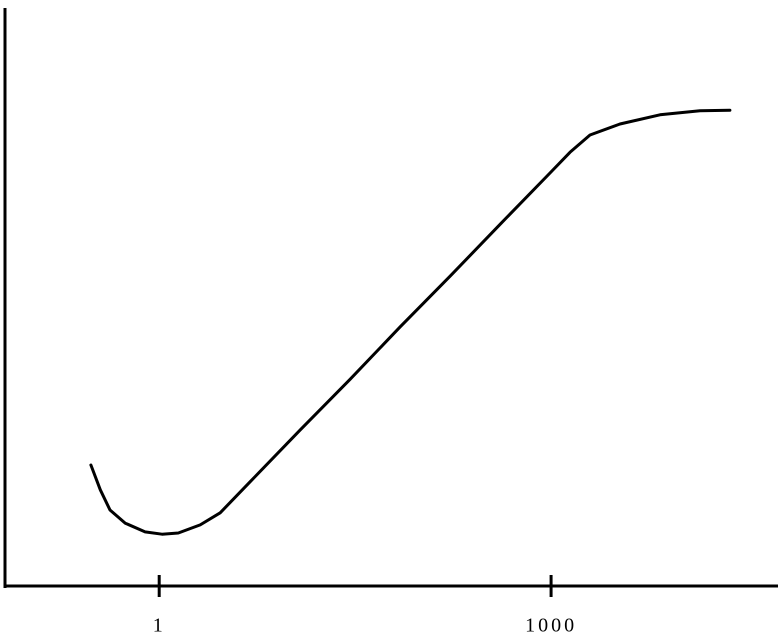 The width and height of the screenshot is (783, 639). I want to click on x-tick-label: 1, so click(159, 626).